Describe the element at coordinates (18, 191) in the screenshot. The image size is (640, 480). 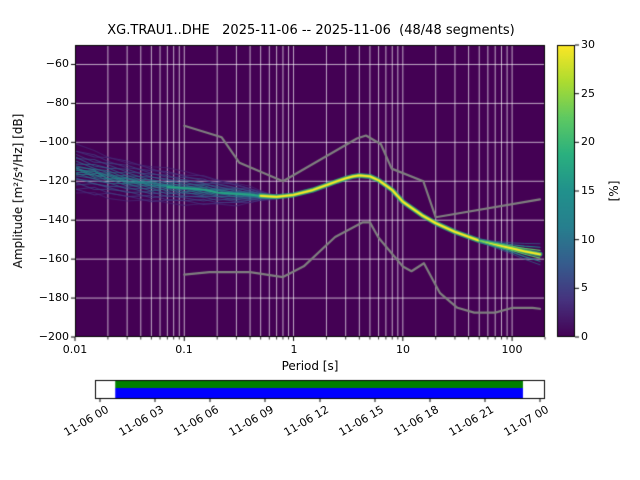
I see `y-axis-label: Amplitude [m²/s⁴/Hz] [dB]` at that location.